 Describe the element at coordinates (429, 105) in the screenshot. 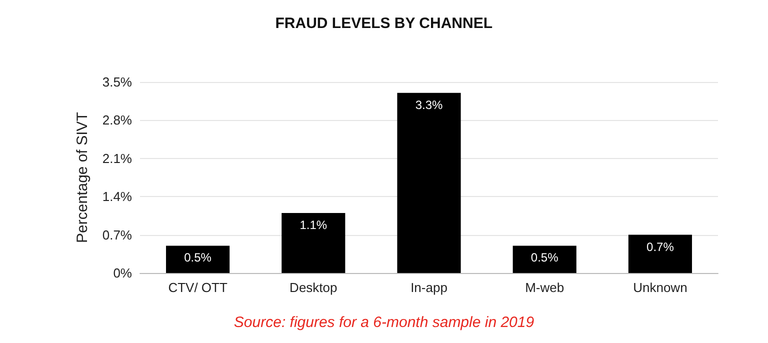

I see `data-label: 3.3%` at that location.